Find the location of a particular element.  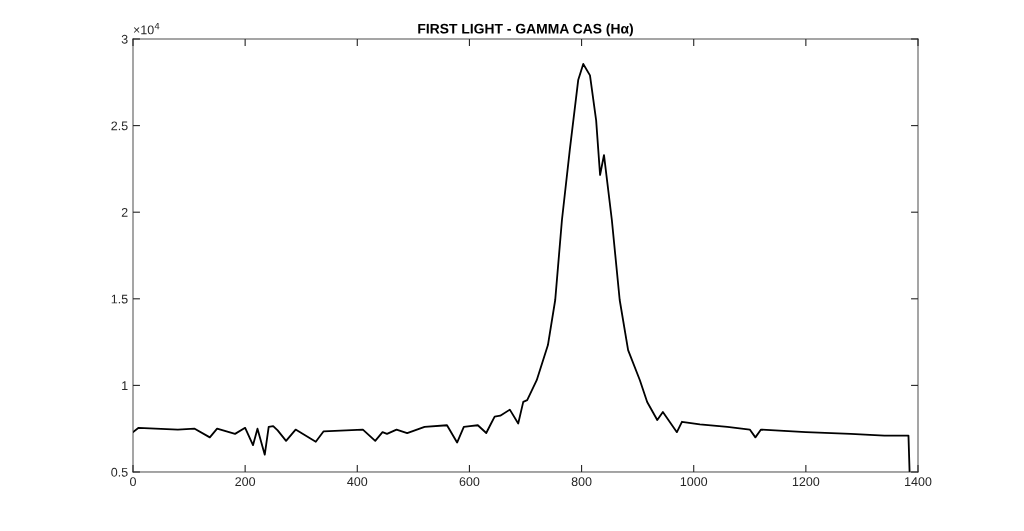

y-tick-label: 0.5 is located at coordinates (119, 472).